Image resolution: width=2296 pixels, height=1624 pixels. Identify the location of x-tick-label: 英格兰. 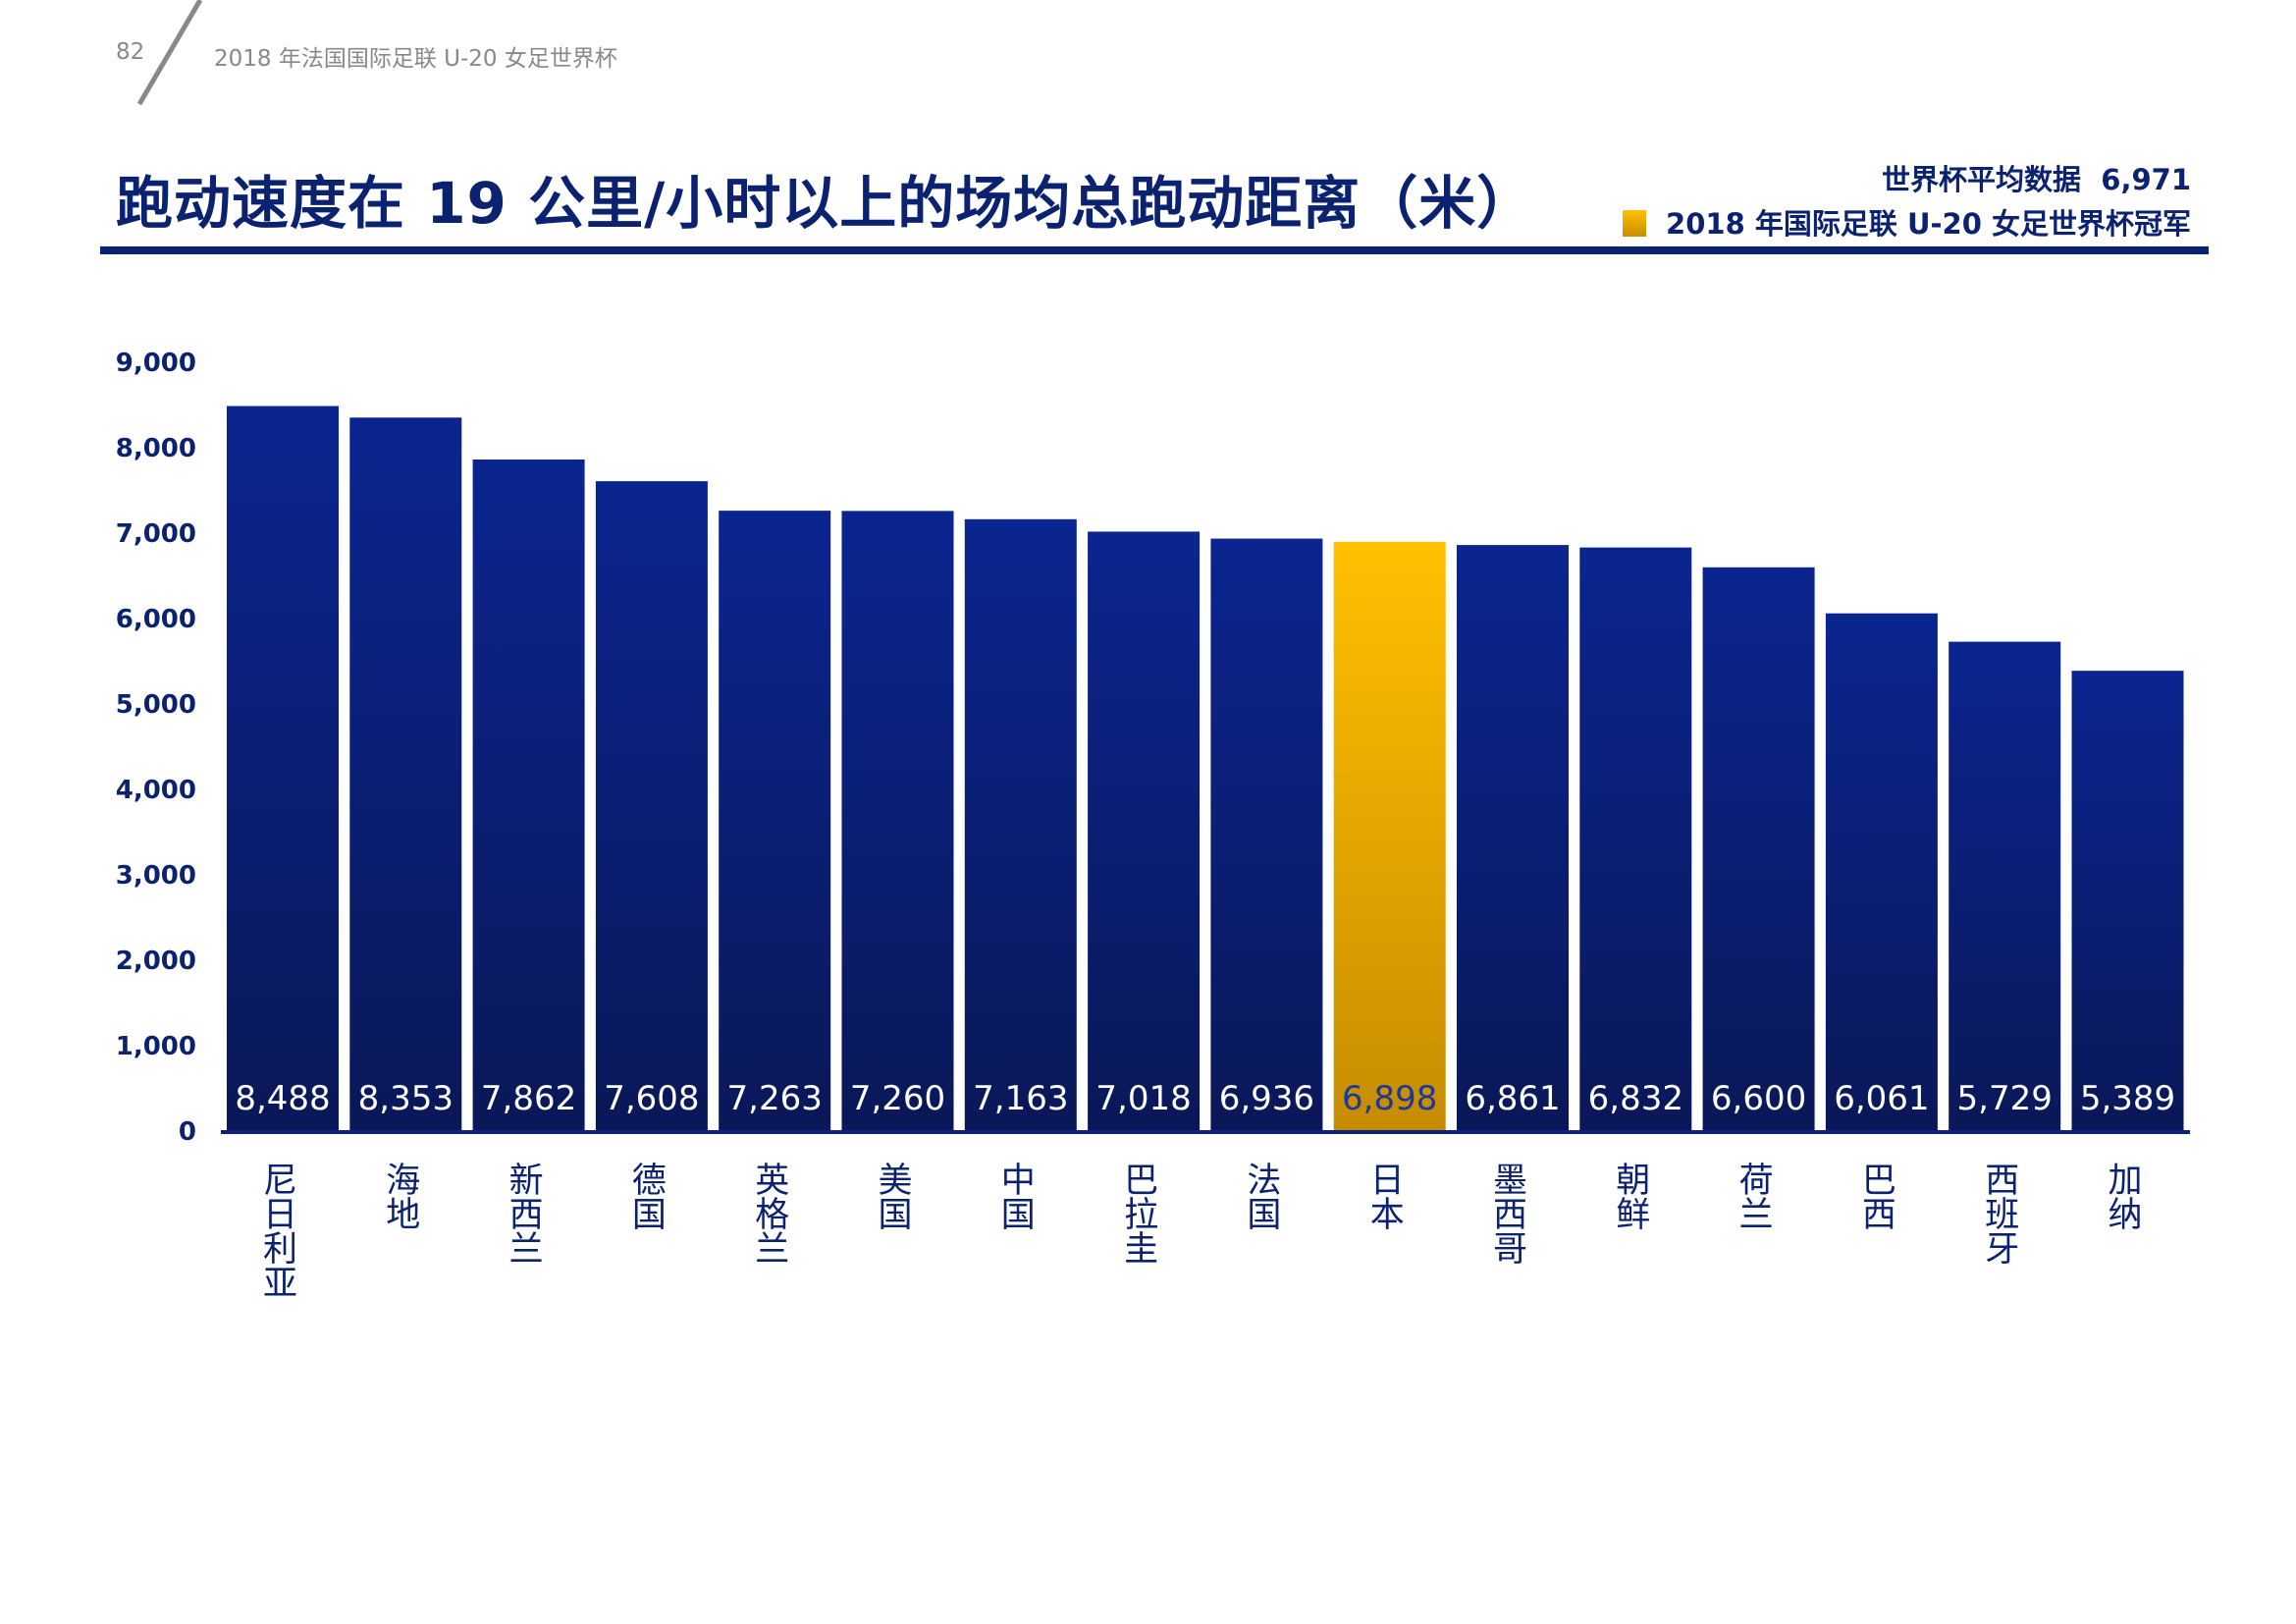
(769, 1213).